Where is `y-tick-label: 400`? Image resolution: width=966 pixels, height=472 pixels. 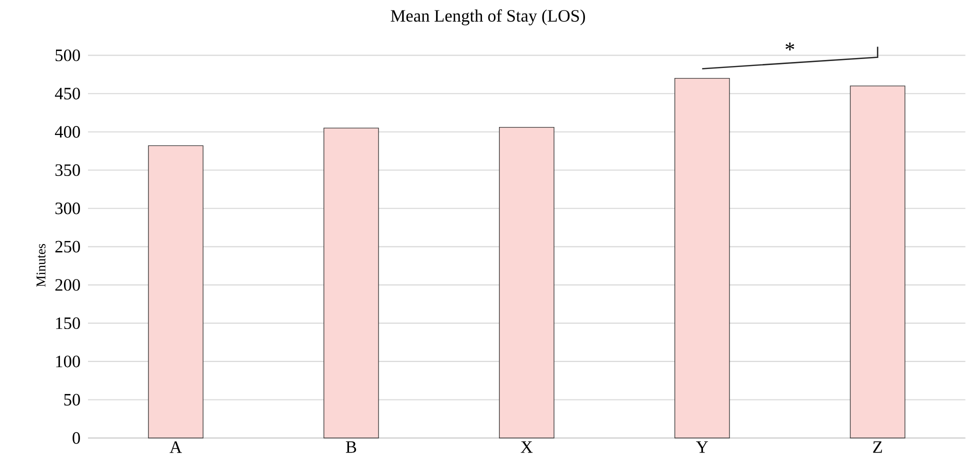
y-tick-label: 400 is located at coordinates (67, 132).